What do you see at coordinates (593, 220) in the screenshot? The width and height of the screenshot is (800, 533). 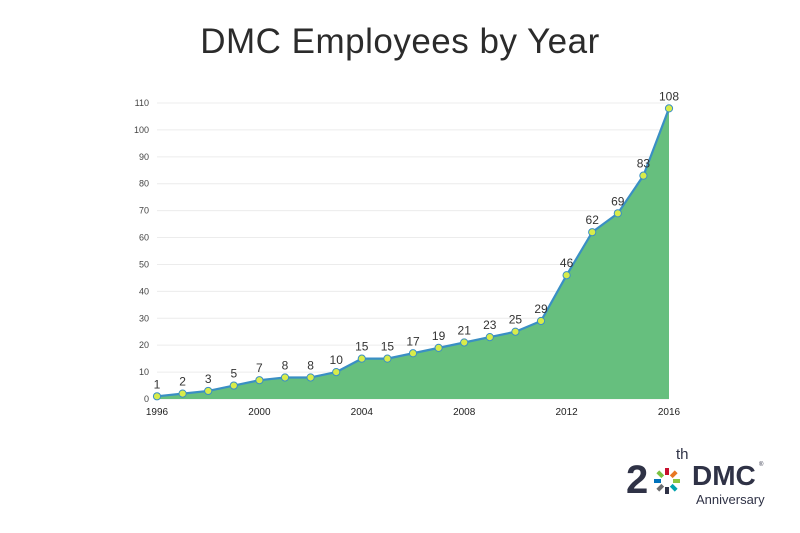 I see `data-label: 62` at bounding box center [593, 220].